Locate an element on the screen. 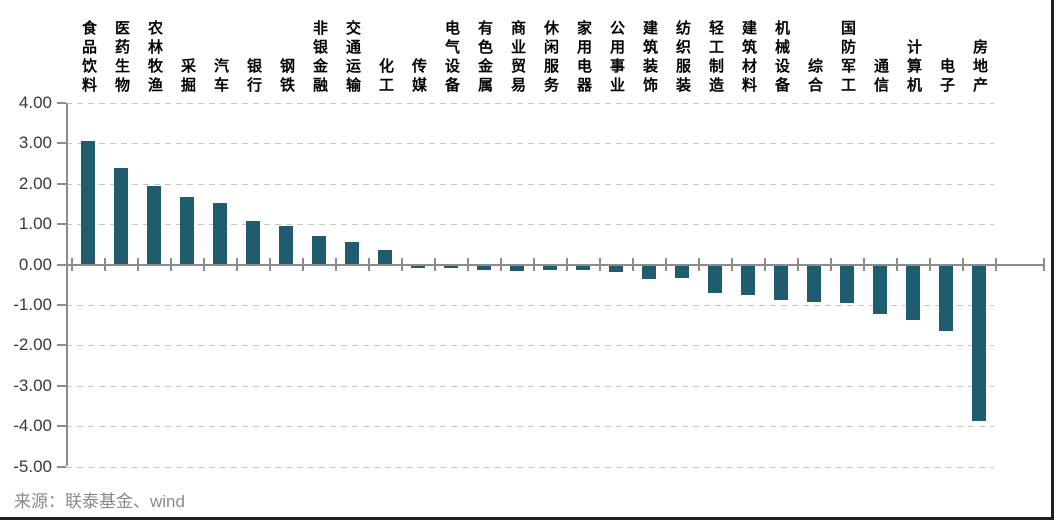 The width and height of the screenshot is (1054, 520). y-axis-label: 0.00 is located at coordinates (35, 264).